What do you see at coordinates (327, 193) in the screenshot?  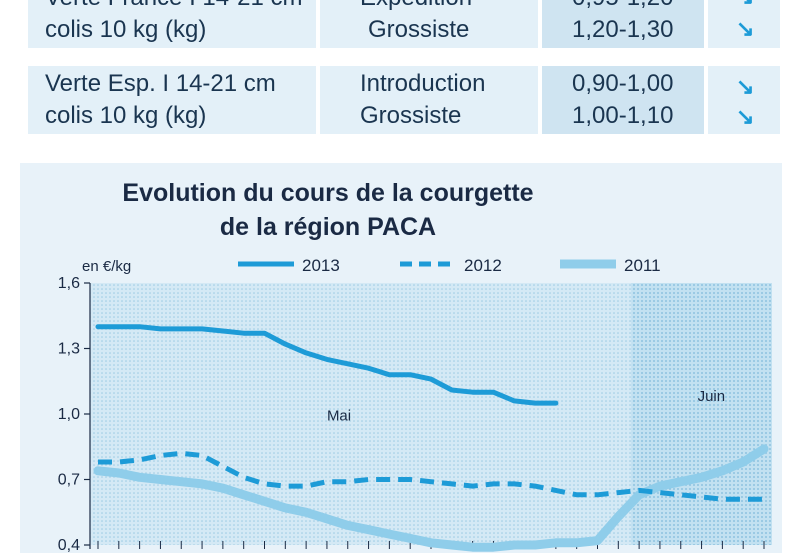 I see `chart-title: Evolution du cours de la courgette` at bounding box center [327, 193].